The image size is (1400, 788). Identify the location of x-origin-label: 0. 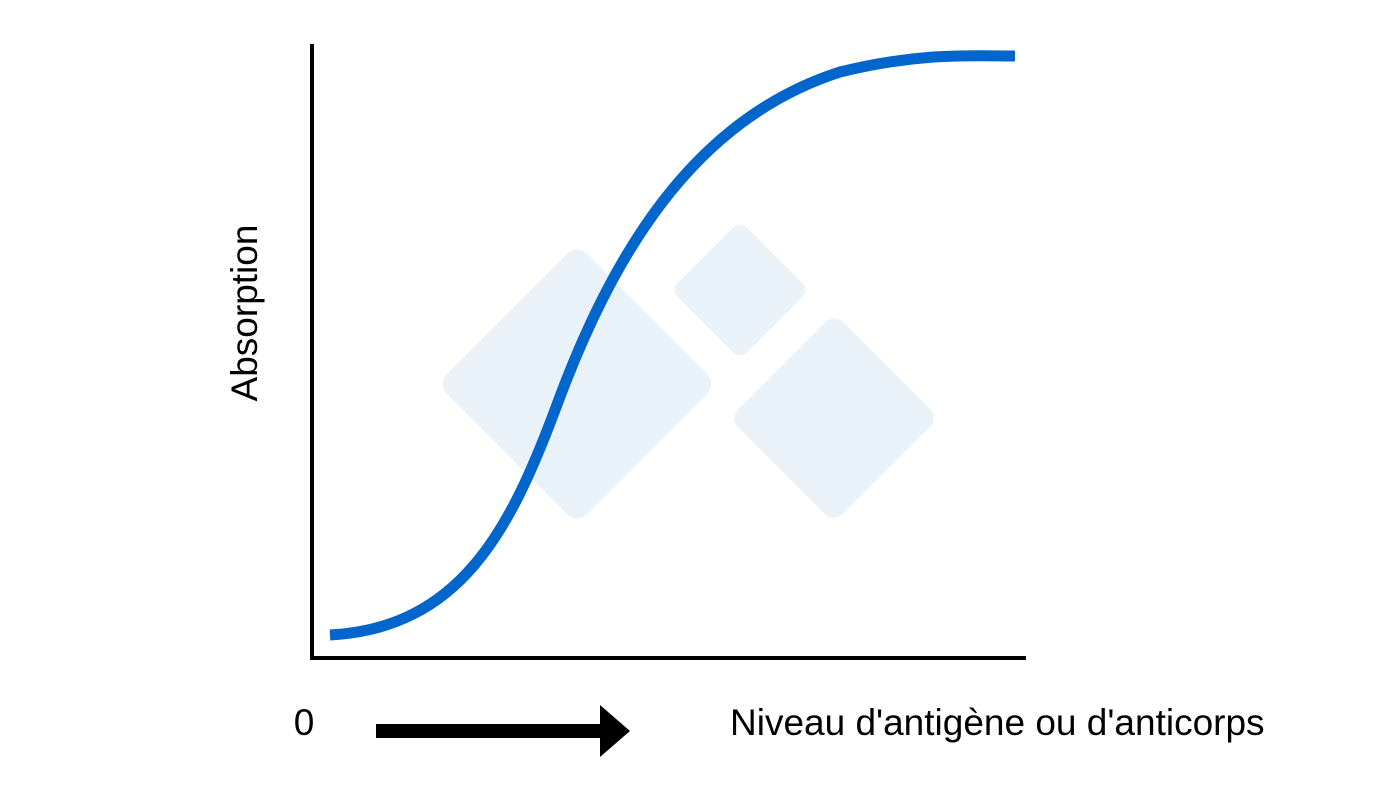
(304, 722).